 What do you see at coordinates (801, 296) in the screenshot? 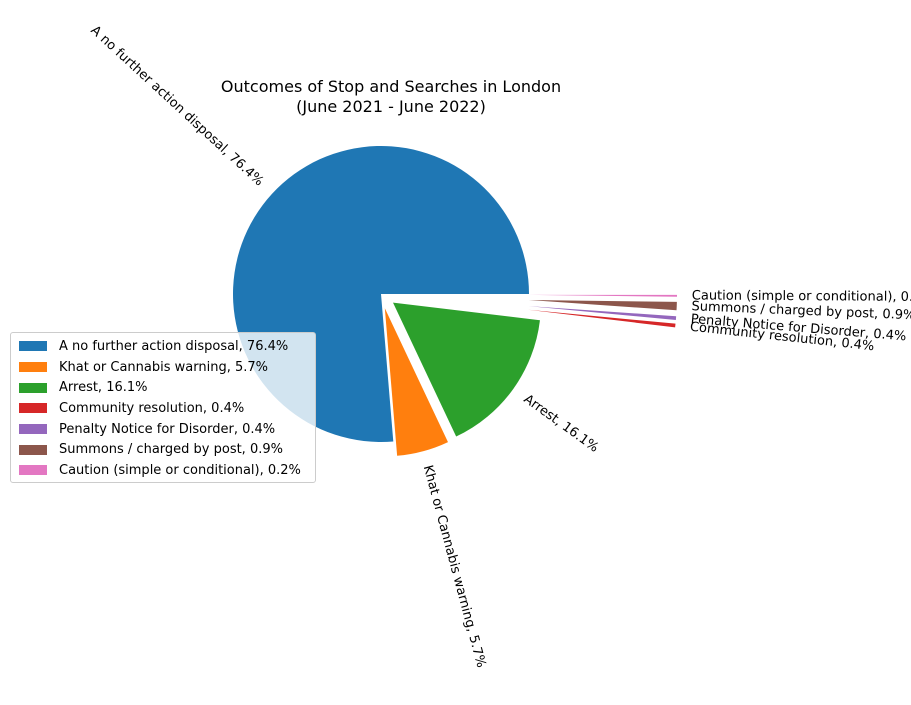
I see `slice-label-6: Caution (simple or conditional), 0.2%` at bounding box center [801, 296].